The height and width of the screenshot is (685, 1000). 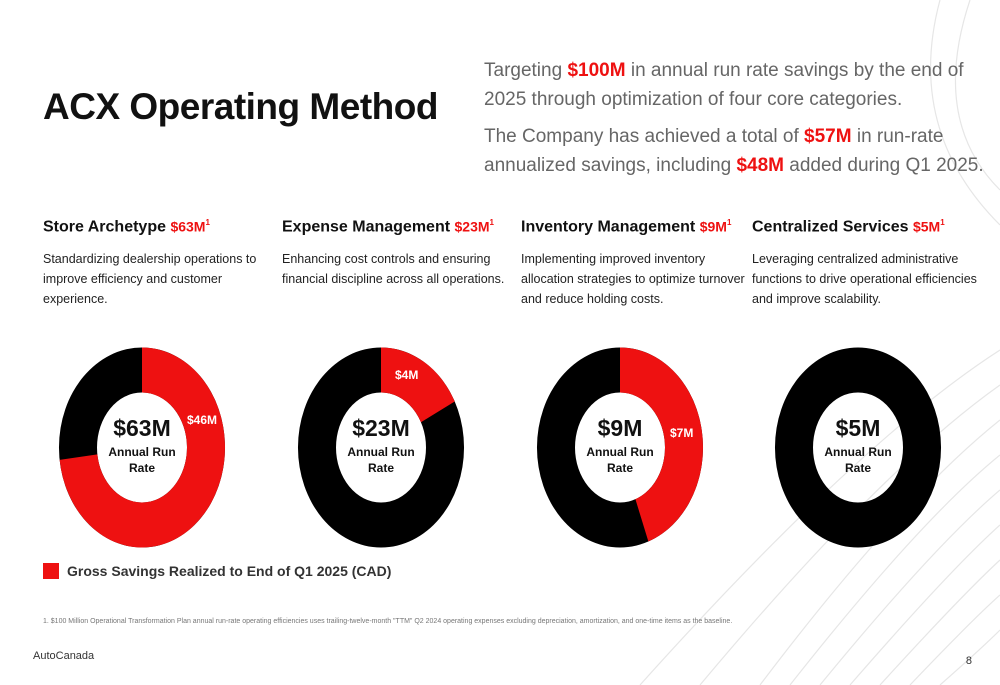 I want to click on intro-text-run: The Company has achieved a total of, so click(x=644, y=136).